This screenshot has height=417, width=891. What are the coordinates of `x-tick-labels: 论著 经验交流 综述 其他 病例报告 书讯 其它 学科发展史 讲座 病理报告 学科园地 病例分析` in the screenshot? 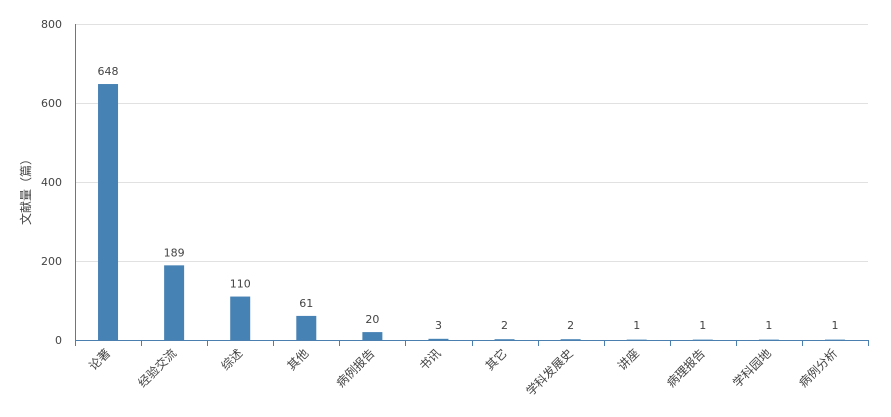 It's located at (472, 369).